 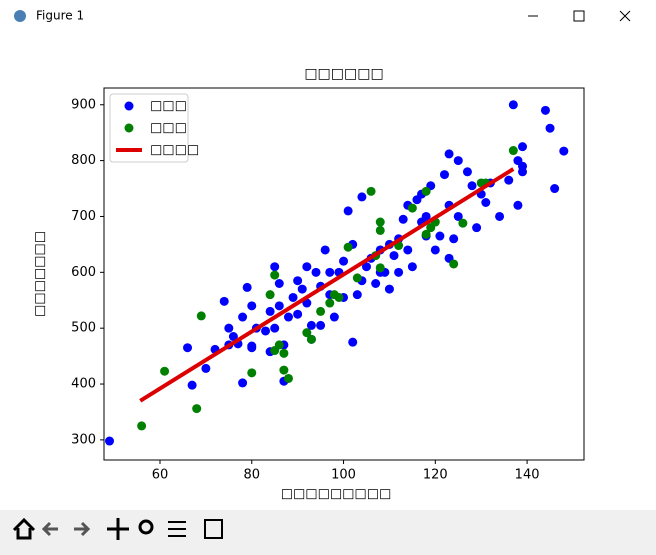 What do you see at coordinates (177, 529) in the screenshot?
I see `configure-button` at bounding box center [177, 529].